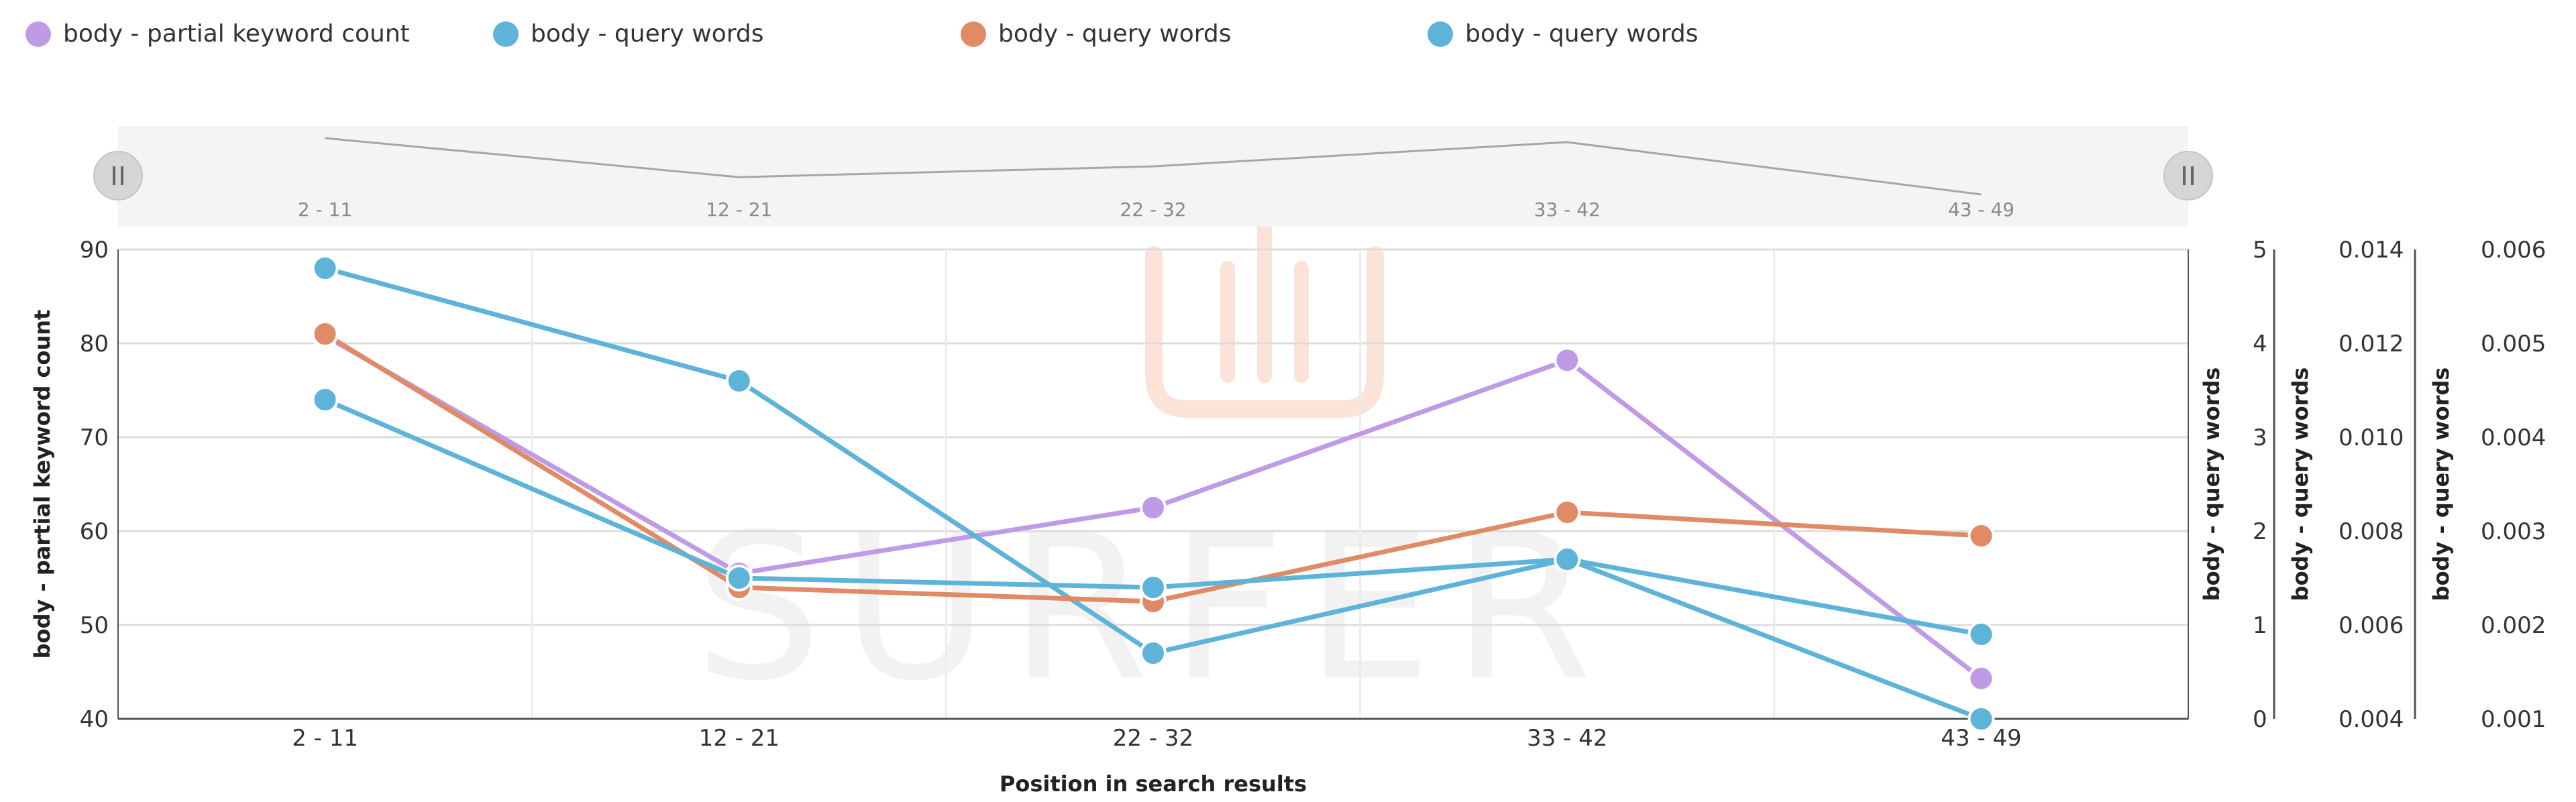  I want to click on left-axis-tick-label: 60, so click(94, 531).